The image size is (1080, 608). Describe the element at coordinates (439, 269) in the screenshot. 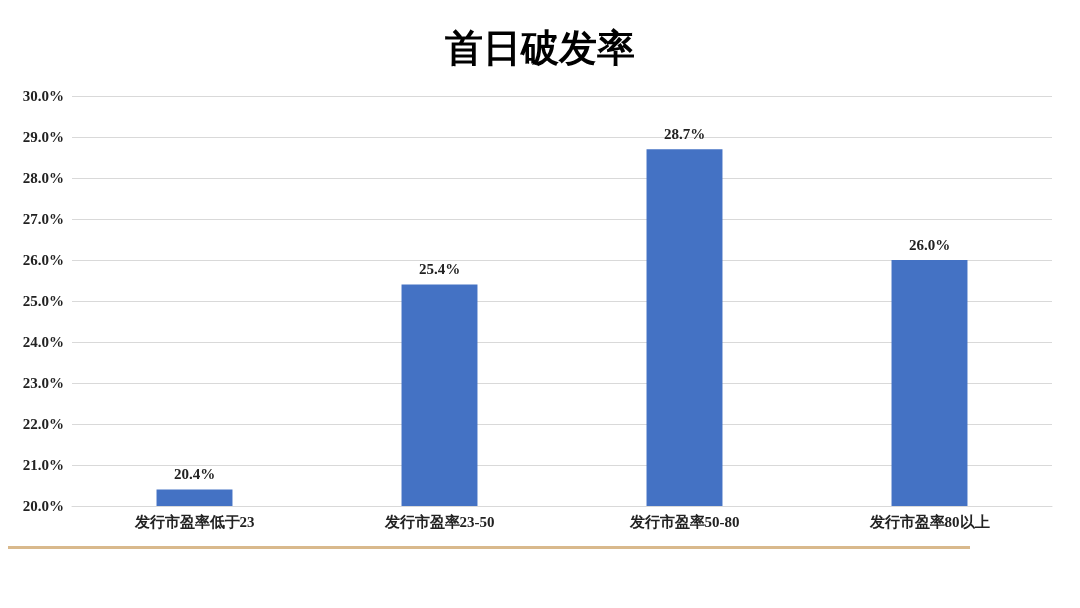

I see `data-label: 25.4%` at that location.